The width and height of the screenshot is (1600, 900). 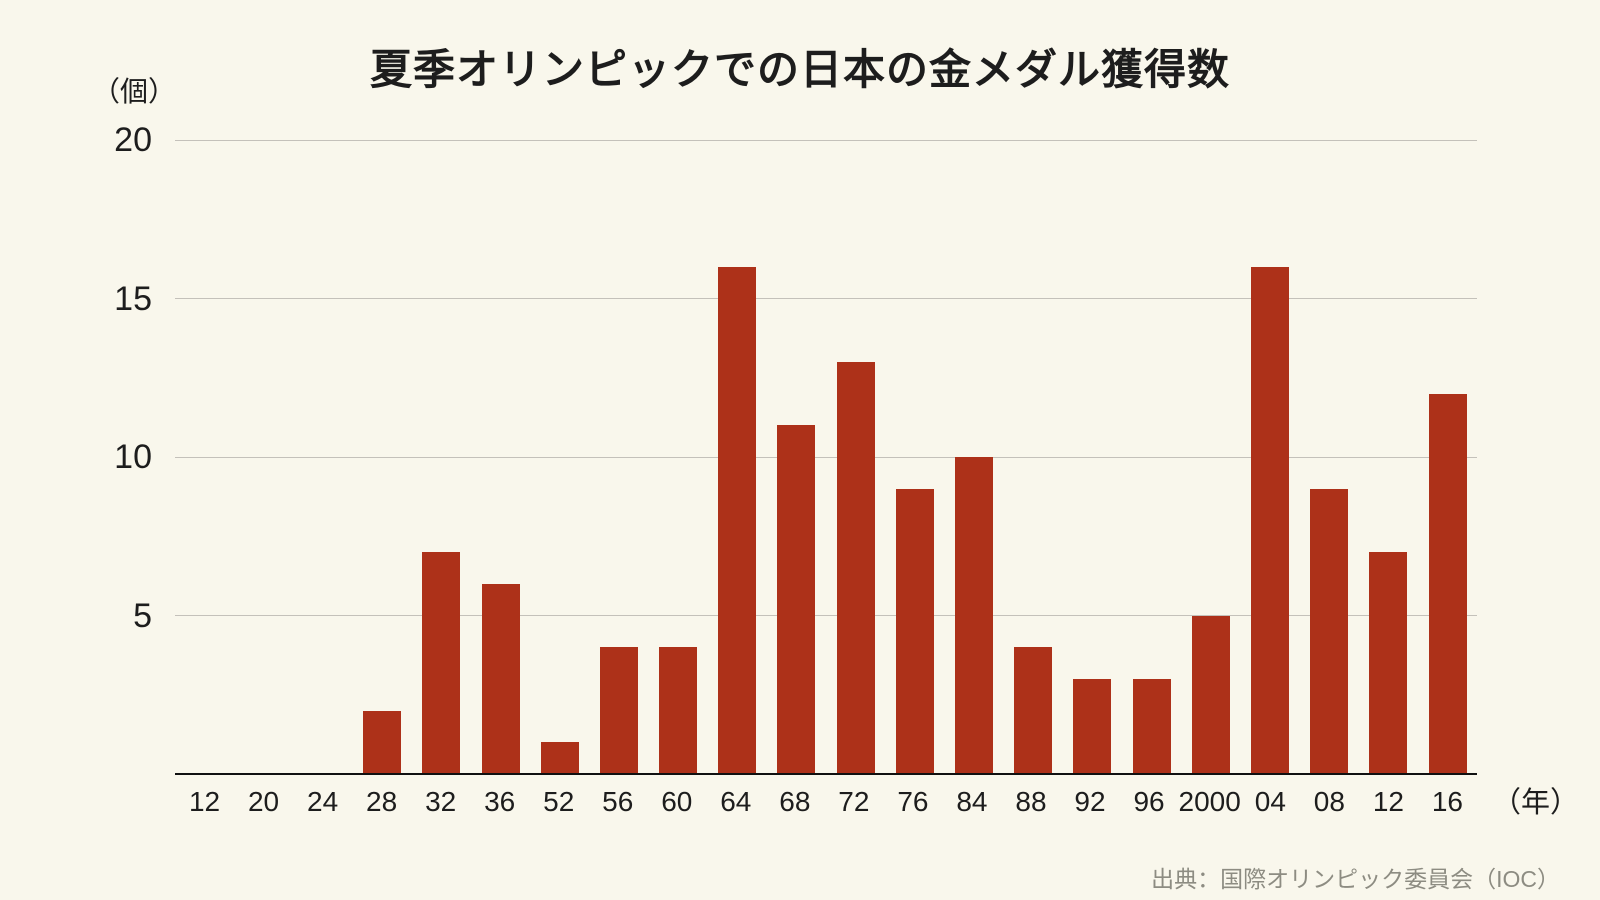 What do you see at coordinates (795, 801) in the screenshot?
I see `x-tick-label-68: 68` at bounding box center [795, 801].